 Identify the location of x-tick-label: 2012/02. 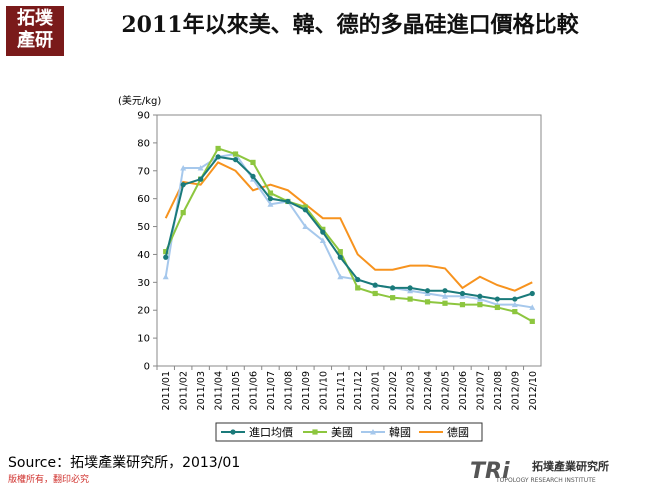
(393, 390).